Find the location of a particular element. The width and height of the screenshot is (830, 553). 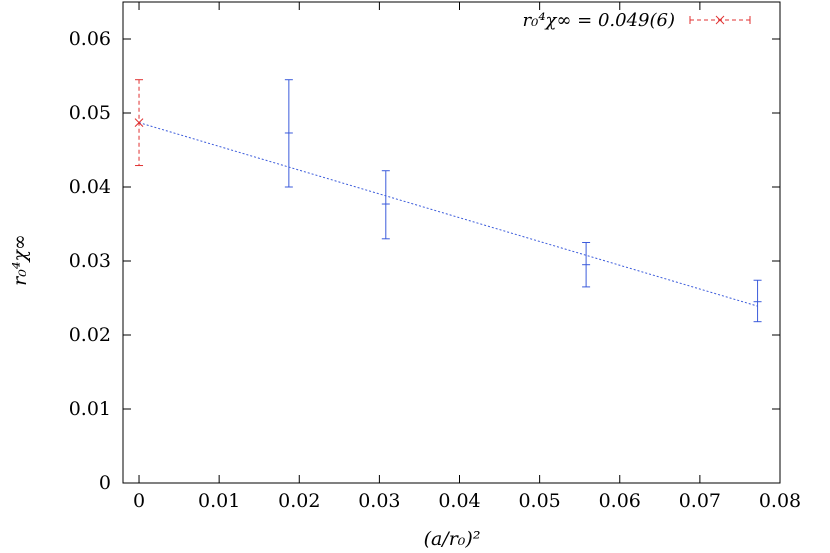

y-tick-label: 0.03 is located at coordinates (90, 261).